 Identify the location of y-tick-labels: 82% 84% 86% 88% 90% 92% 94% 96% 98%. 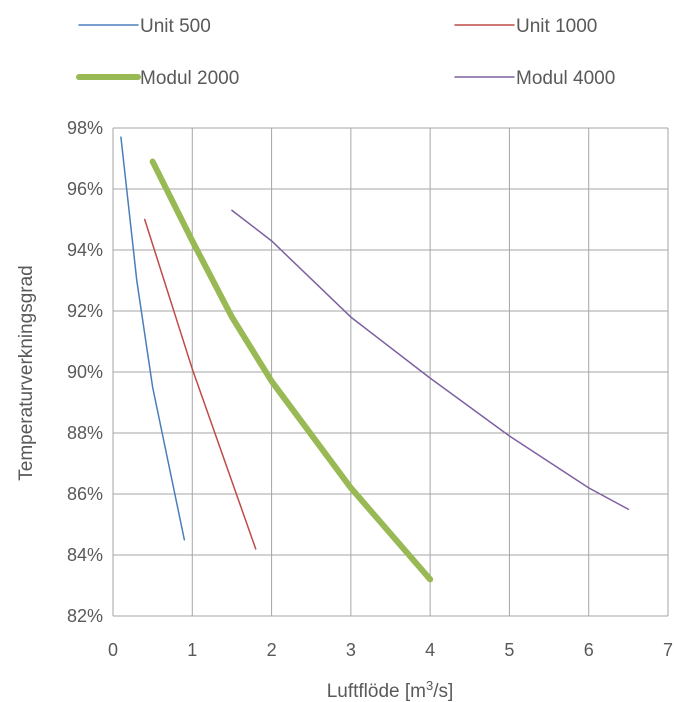
(85, 372).